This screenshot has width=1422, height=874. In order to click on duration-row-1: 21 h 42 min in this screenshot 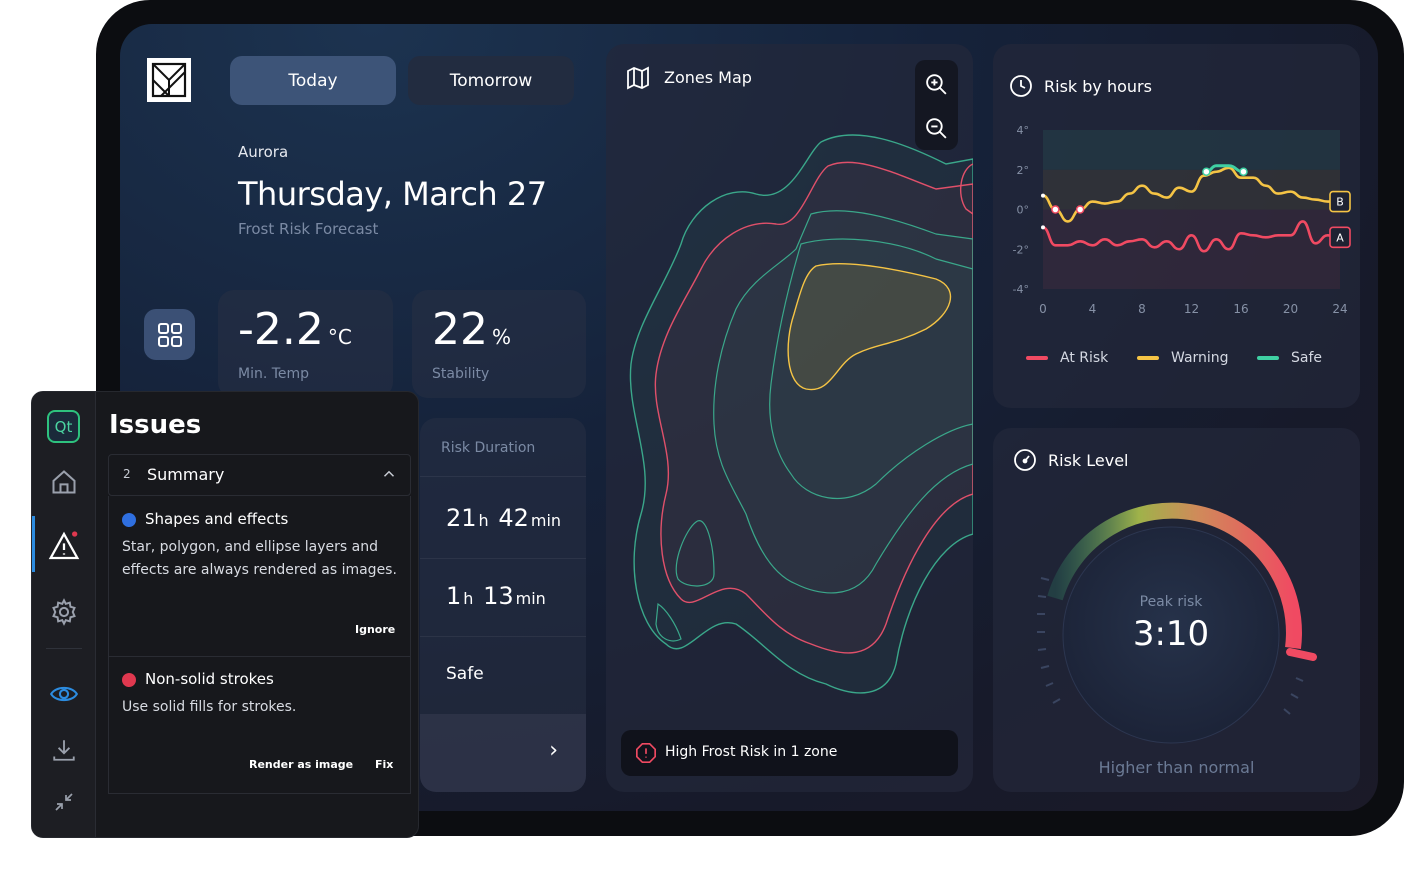, I will do `click(504, 518)`.